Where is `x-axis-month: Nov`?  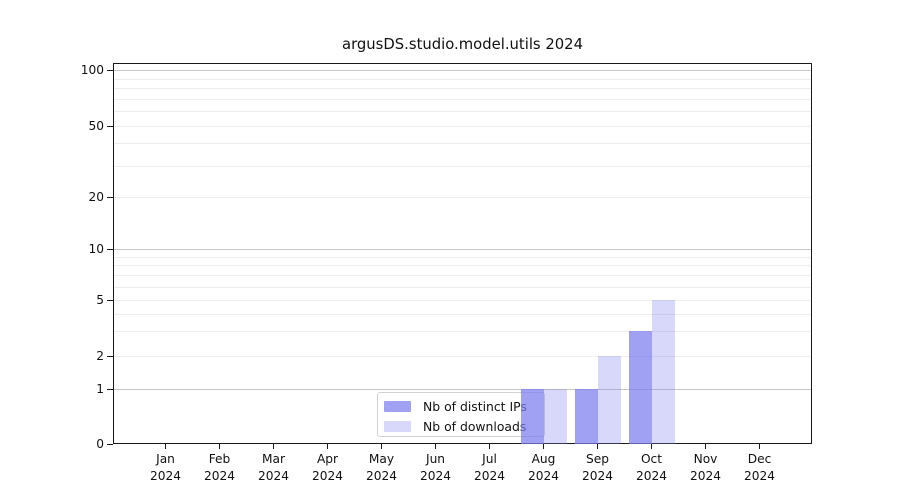
x-axis-month: Nov is located at coordinates (705, 459).